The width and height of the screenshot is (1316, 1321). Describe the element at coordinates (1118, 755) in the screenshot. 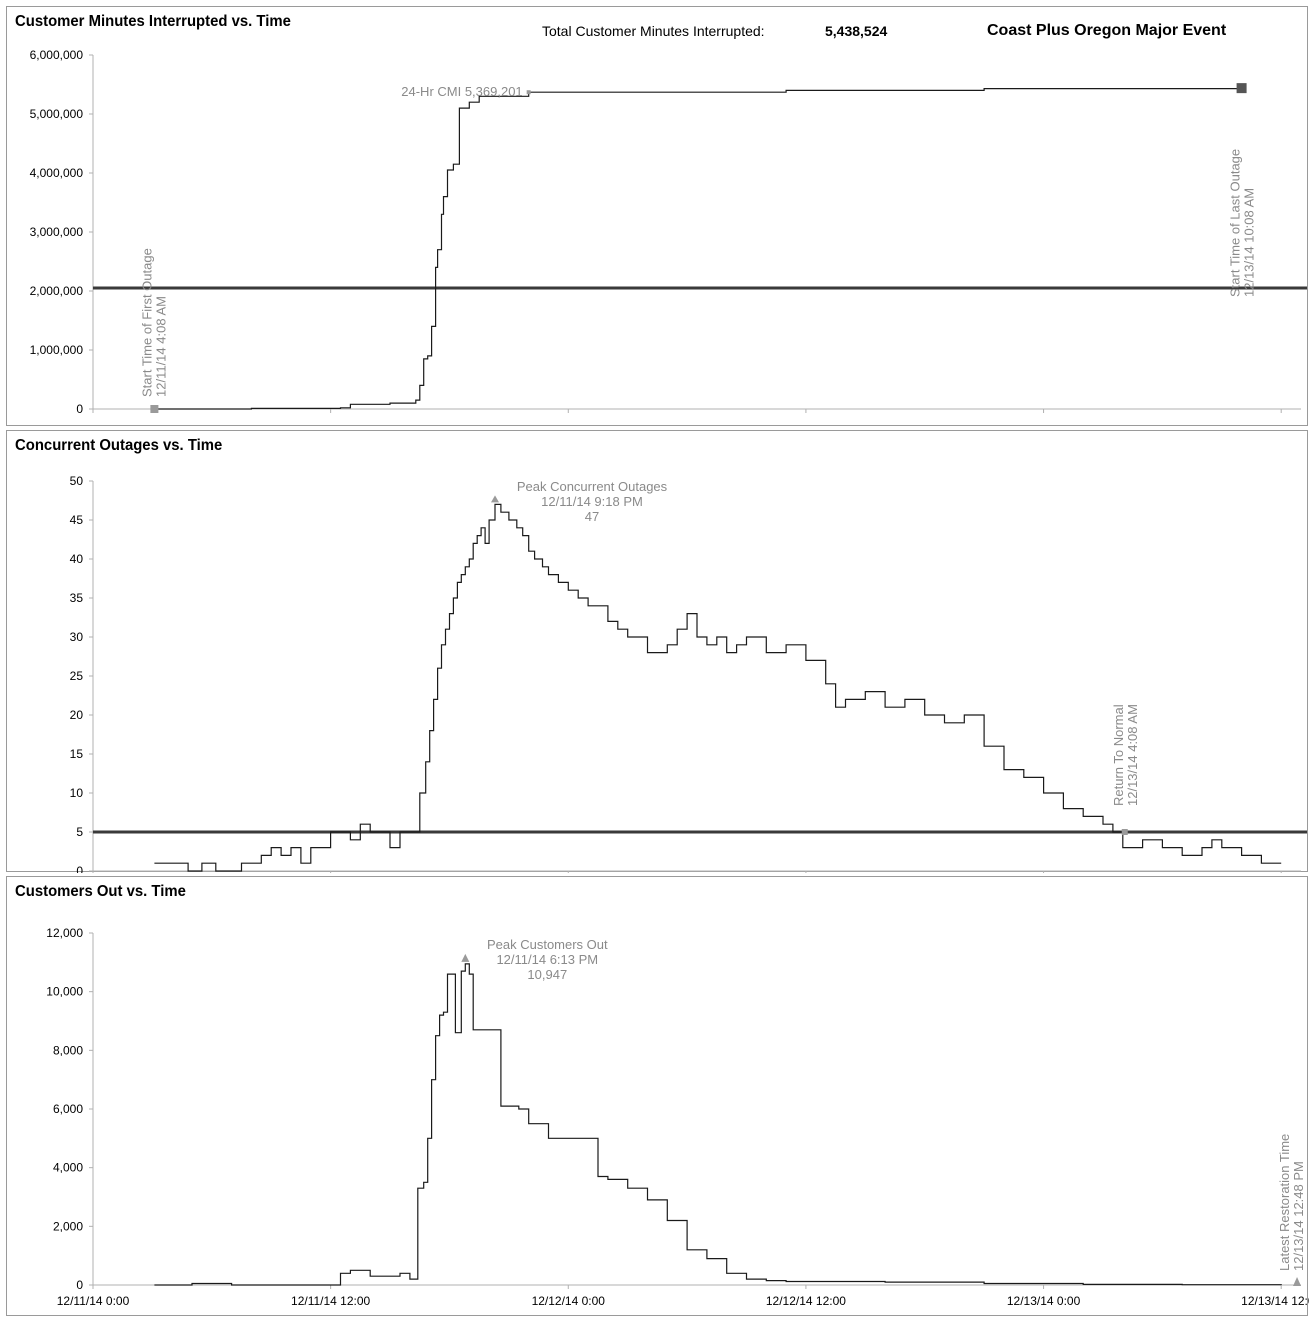

I see `return-to-normal-annotation-text: Return To Normal` at that location.